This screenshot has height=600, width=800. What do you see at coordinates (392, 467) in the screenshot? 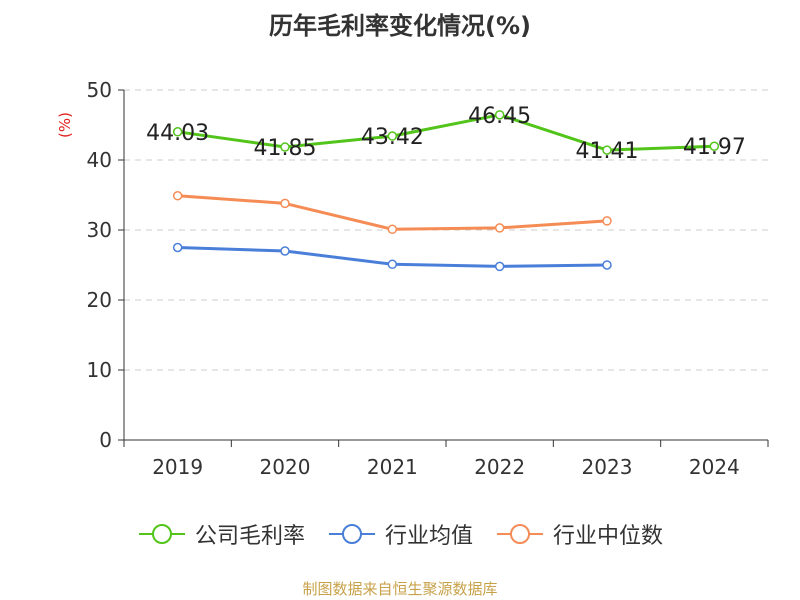
I see `x-tick-label: 2021` at bounding box center [392, 467].